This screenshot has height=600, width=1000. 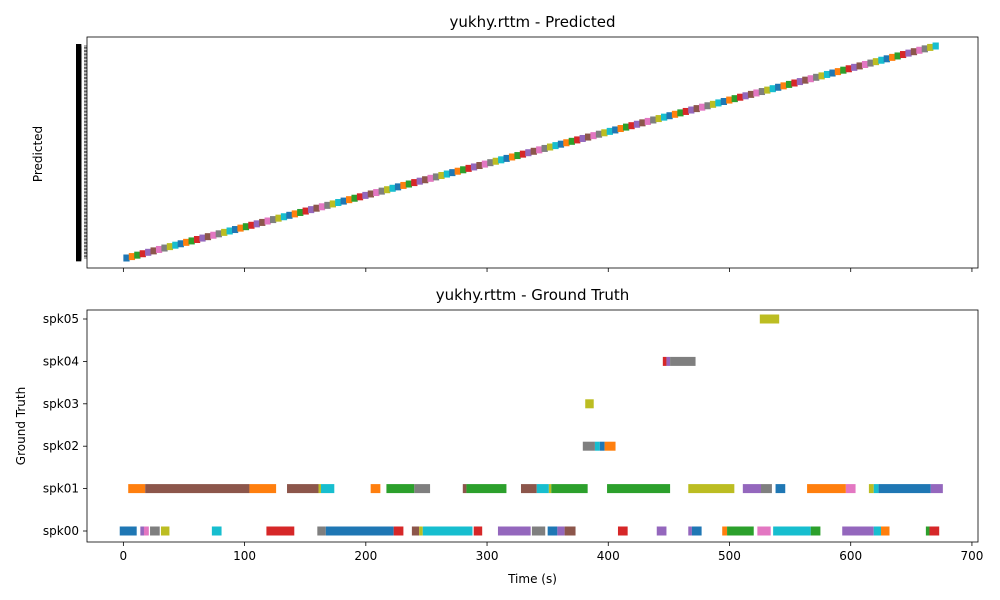 I want to click on ground-truth-y-tick-label: spk02, so click(x=61, y=446).